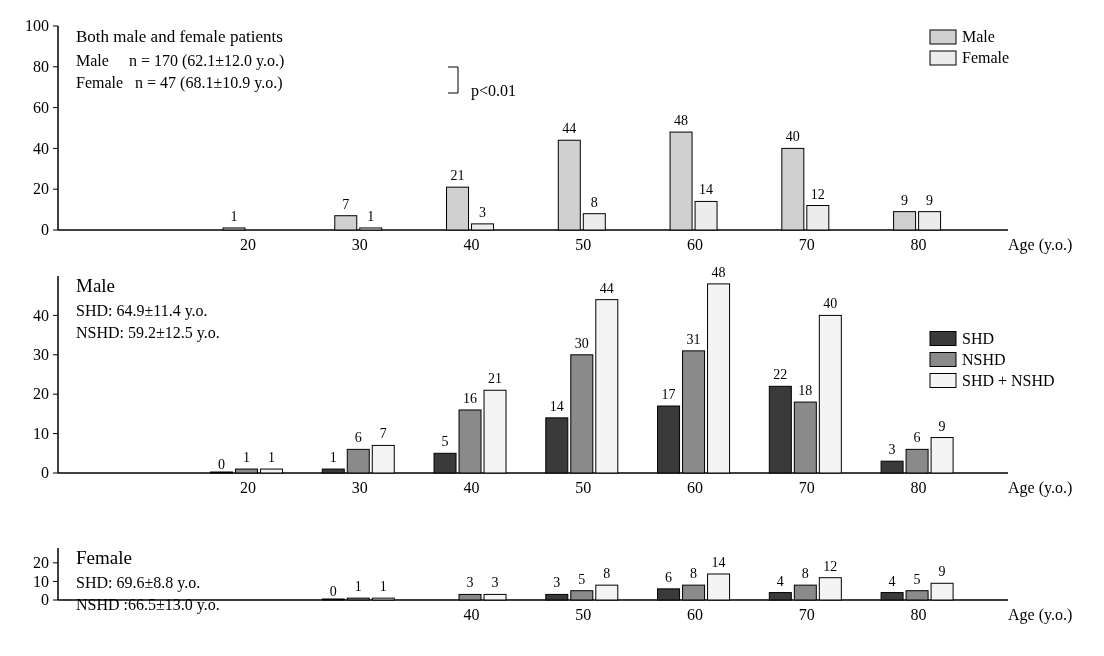  I want to click on data-label: 17, so click(668, 395).